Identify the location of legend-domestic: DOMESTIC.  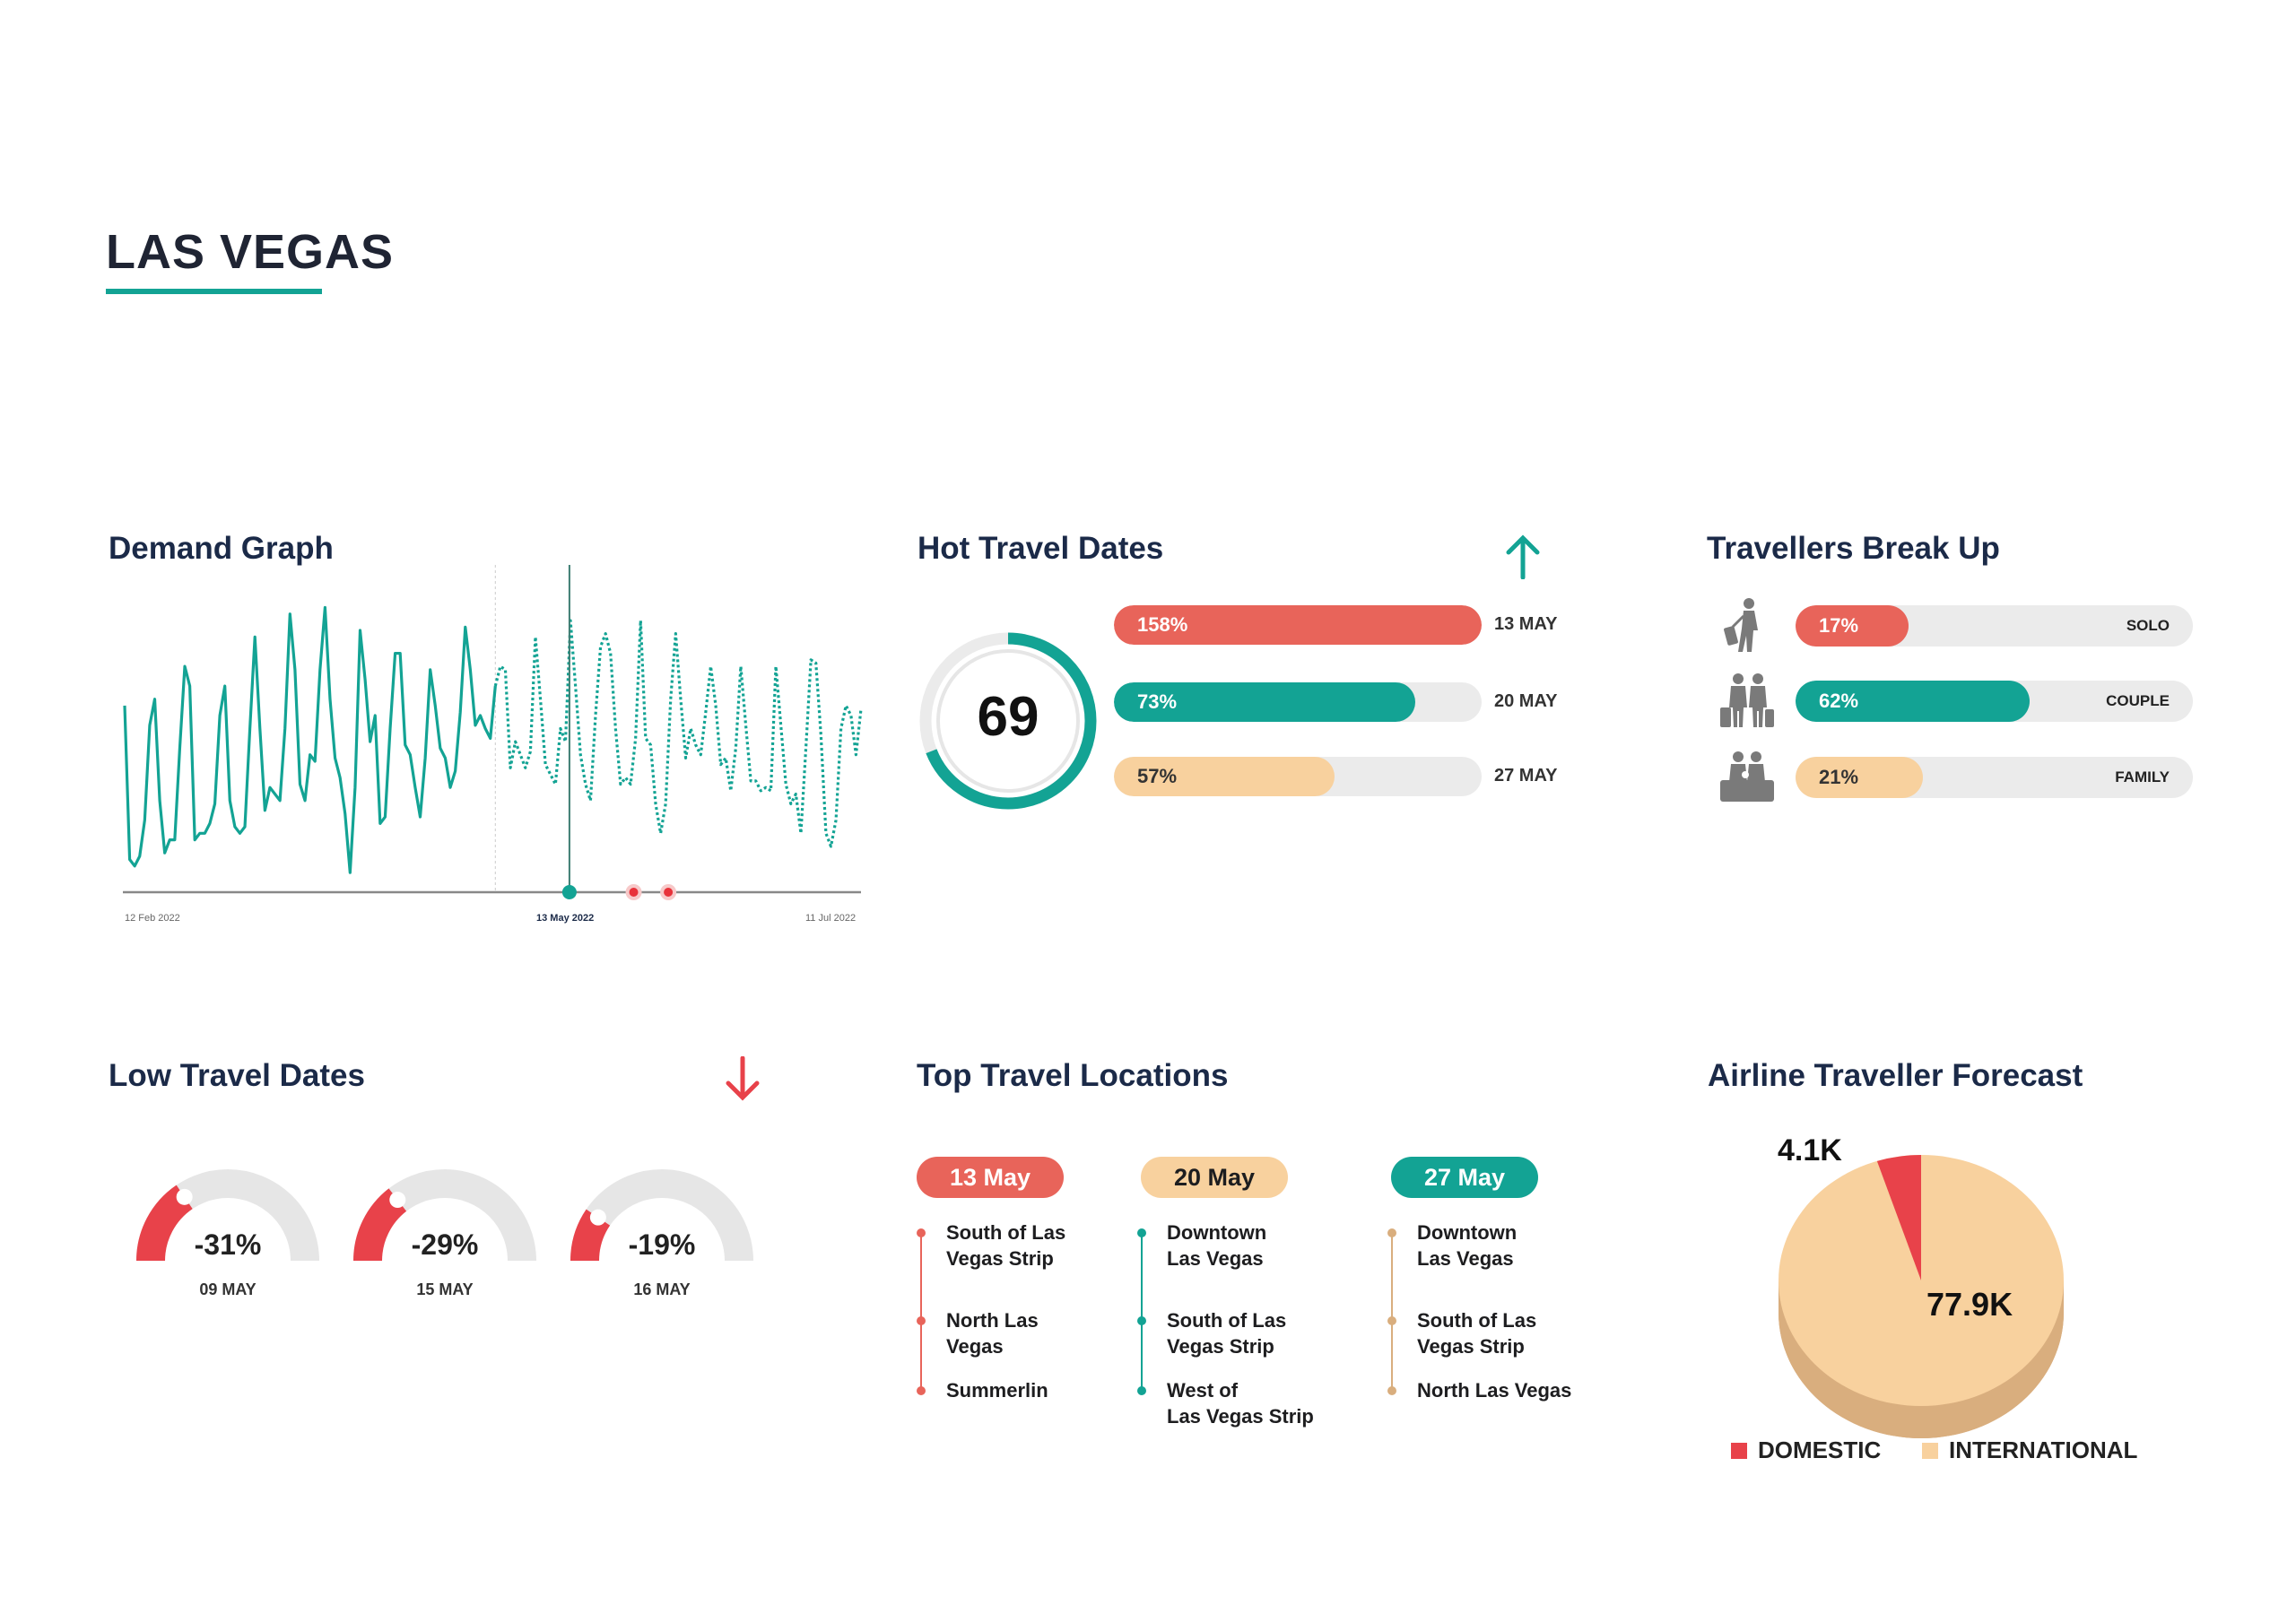
(1806, 1450).